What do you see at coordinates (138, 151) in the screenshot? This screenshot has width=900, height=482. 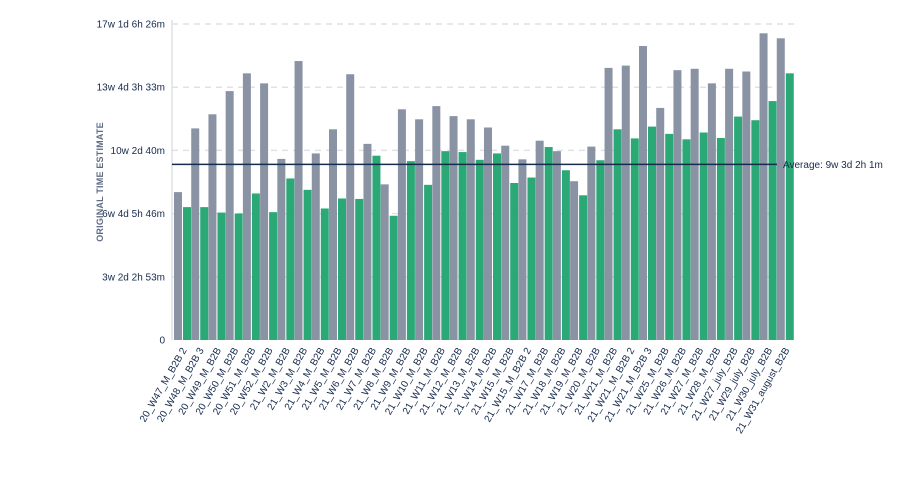 I see `y-tick-label: 10w 2d 40m` at bounding box center [138, 151].